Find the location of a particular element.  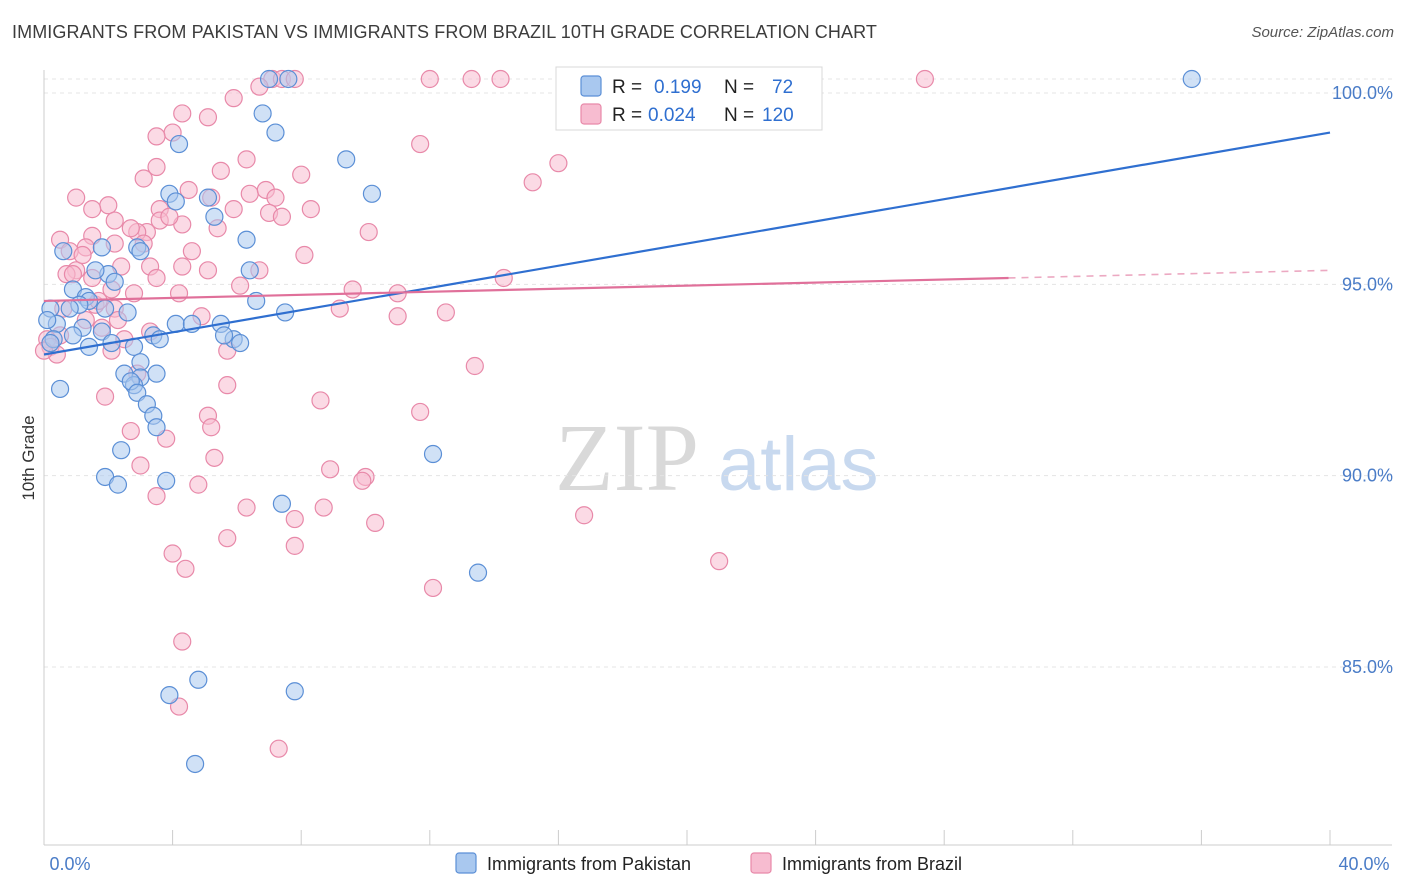

watermark-zip: ZIP is located at coordinates (627, 457).